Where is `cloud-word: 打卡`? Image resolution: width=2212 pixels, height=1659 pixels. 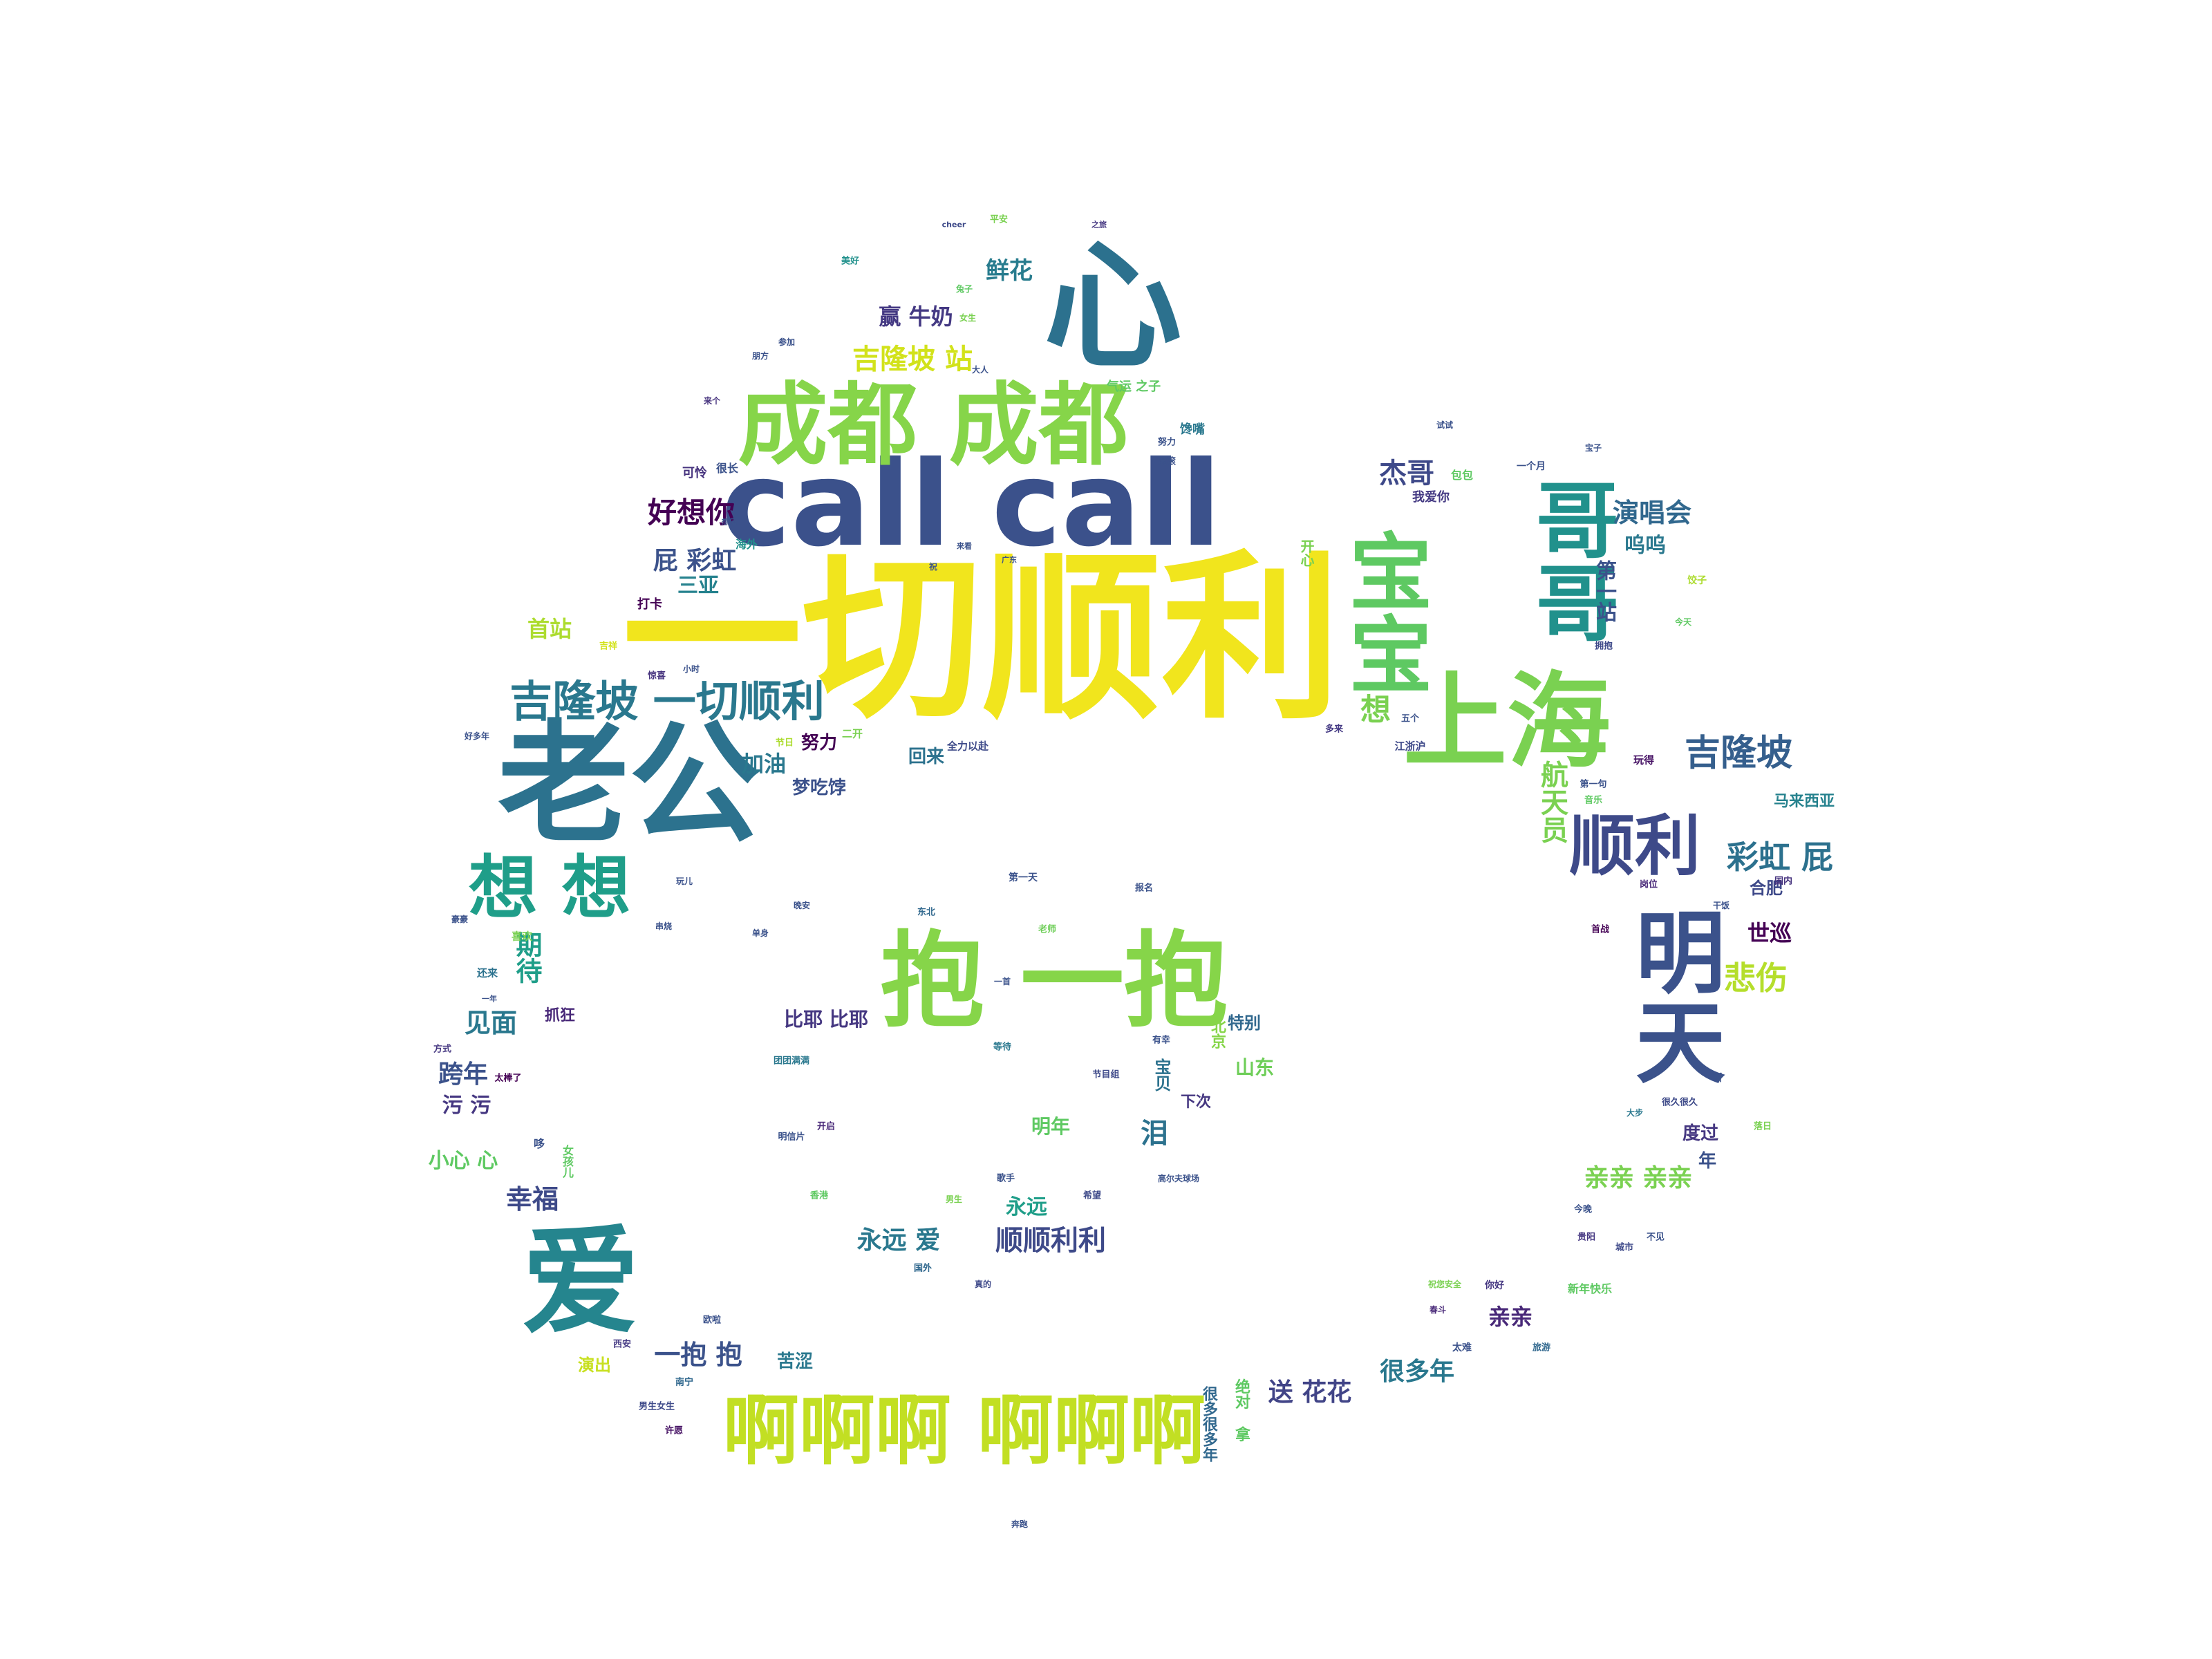 cloud-word: 打卡 is located at coordinates (650, 604).